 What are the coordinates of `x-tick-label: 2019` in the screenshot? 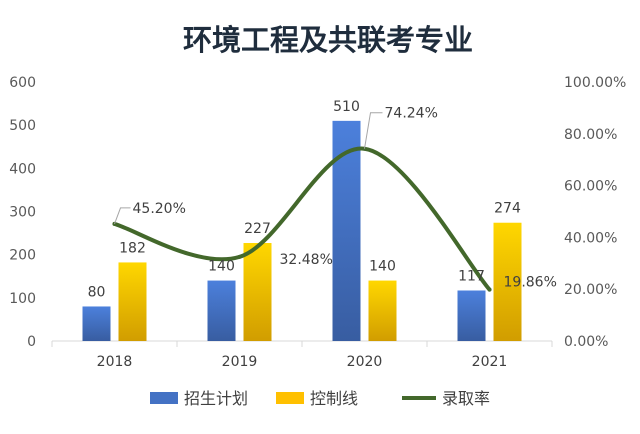 It's located at (240, 362).